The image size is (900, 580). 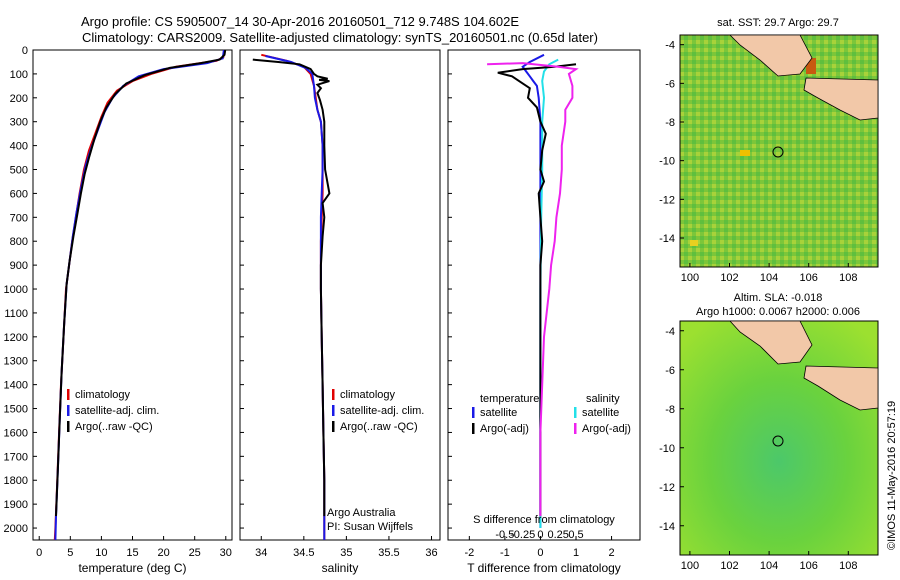 I want to click on x-tick-label: 25, so click(x=195, y=553).